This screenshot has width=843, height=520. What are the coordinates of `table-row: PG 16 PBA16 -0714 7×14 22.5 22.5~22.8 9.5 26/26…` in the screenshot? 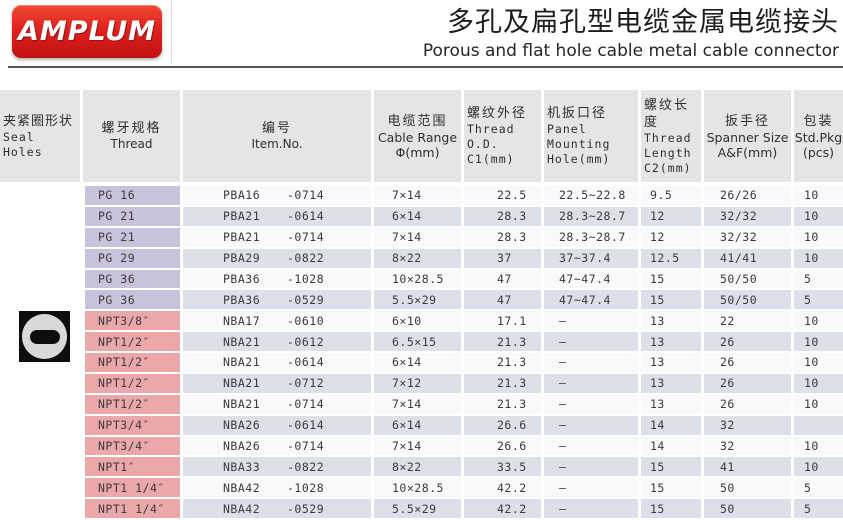 It's located at (421, 196).